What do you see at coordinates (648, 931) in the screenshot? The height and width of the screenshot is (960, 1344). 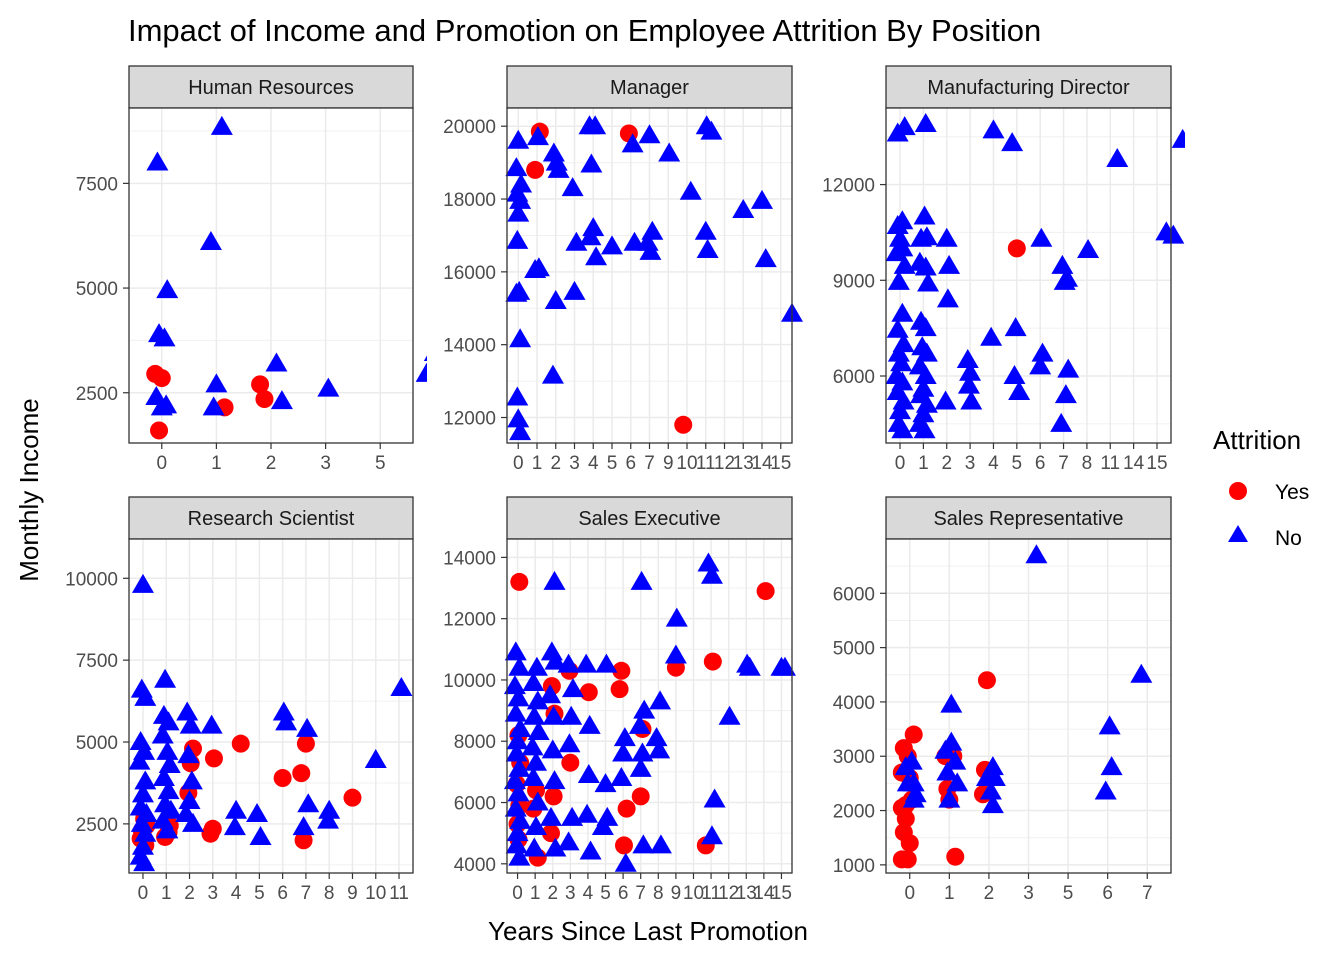 I see `x-axis-title: Years Since Last Promotion` at bounding box center [648, 931].